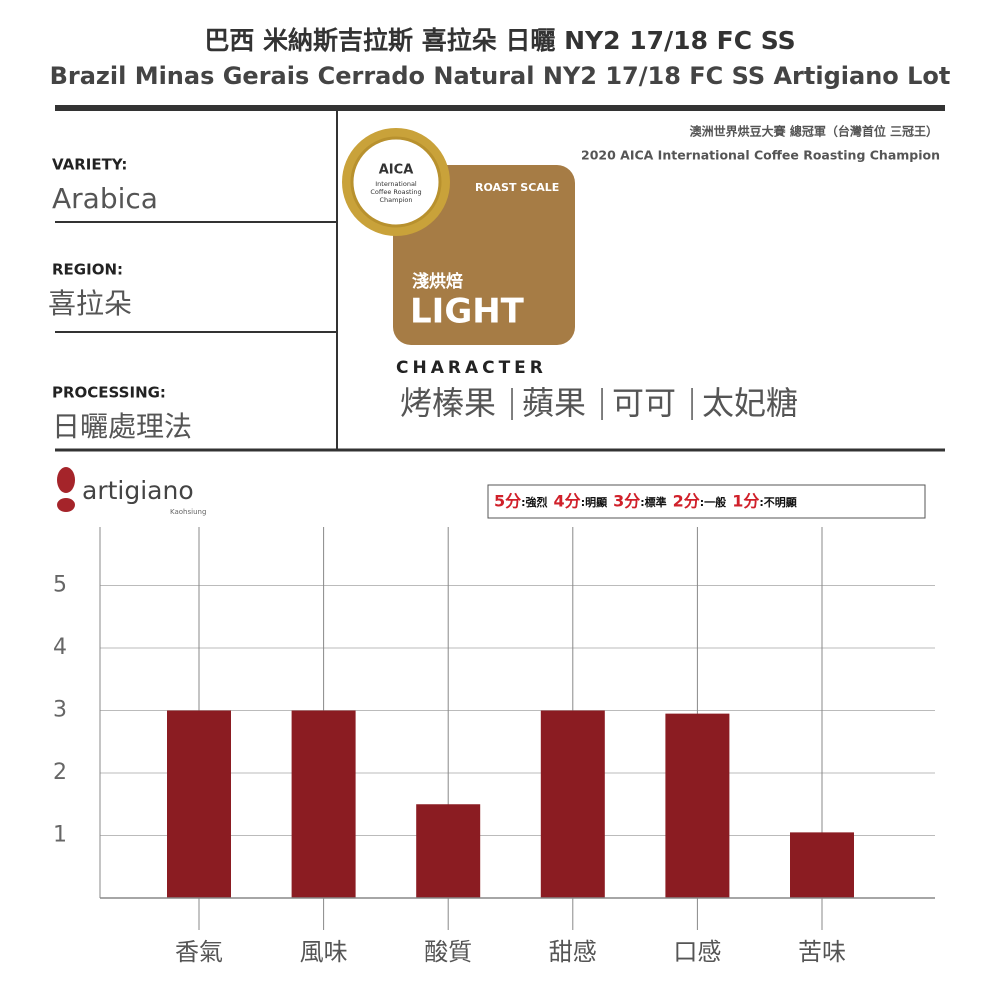  I want to click on badge-title: AICA, so click(396, 170).